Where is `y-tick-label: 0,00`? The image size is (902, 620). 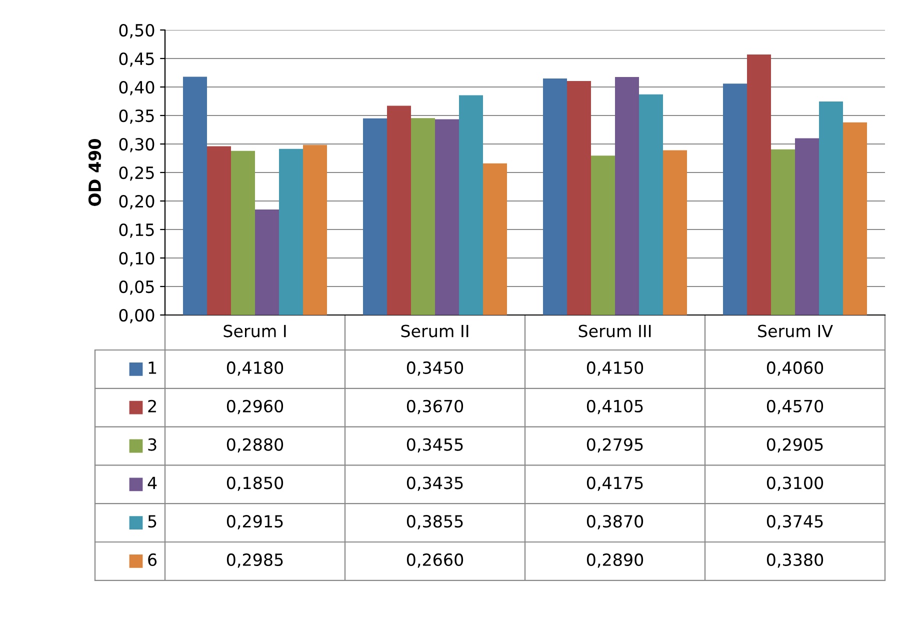 y-tick-label: 0,00 is located at coordinates (136, 316).